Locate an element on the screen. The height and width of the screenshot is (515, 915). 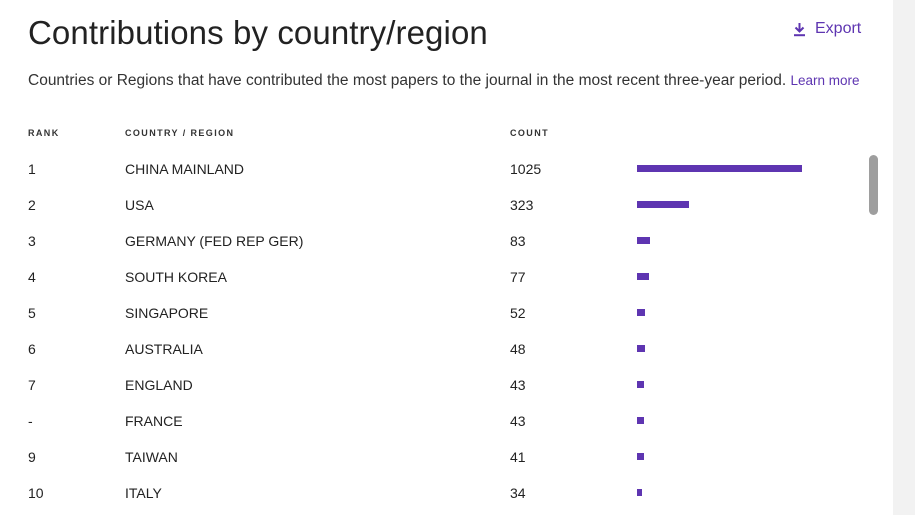
count-cell: 34 is located at coordinates (518, 493).